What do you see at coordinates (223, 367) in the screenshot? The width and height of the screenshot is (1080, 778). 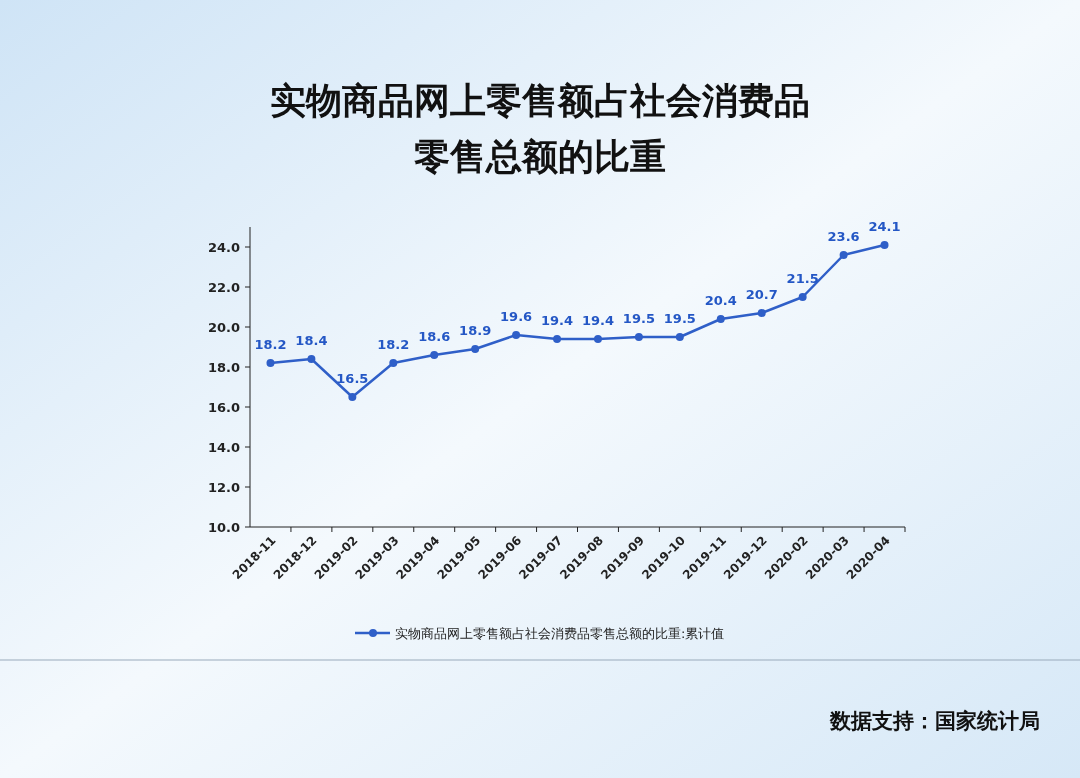 I see `y-tick-label: 18.0` at bounding box center [223, 367].